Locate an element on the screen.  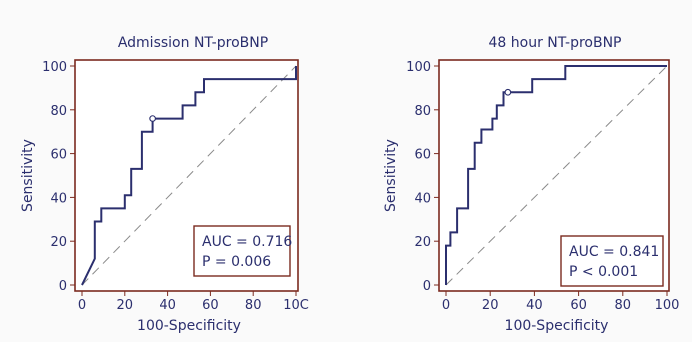
chart-1-title: Admission NT-proBNP is located at coordinates (193, 43).